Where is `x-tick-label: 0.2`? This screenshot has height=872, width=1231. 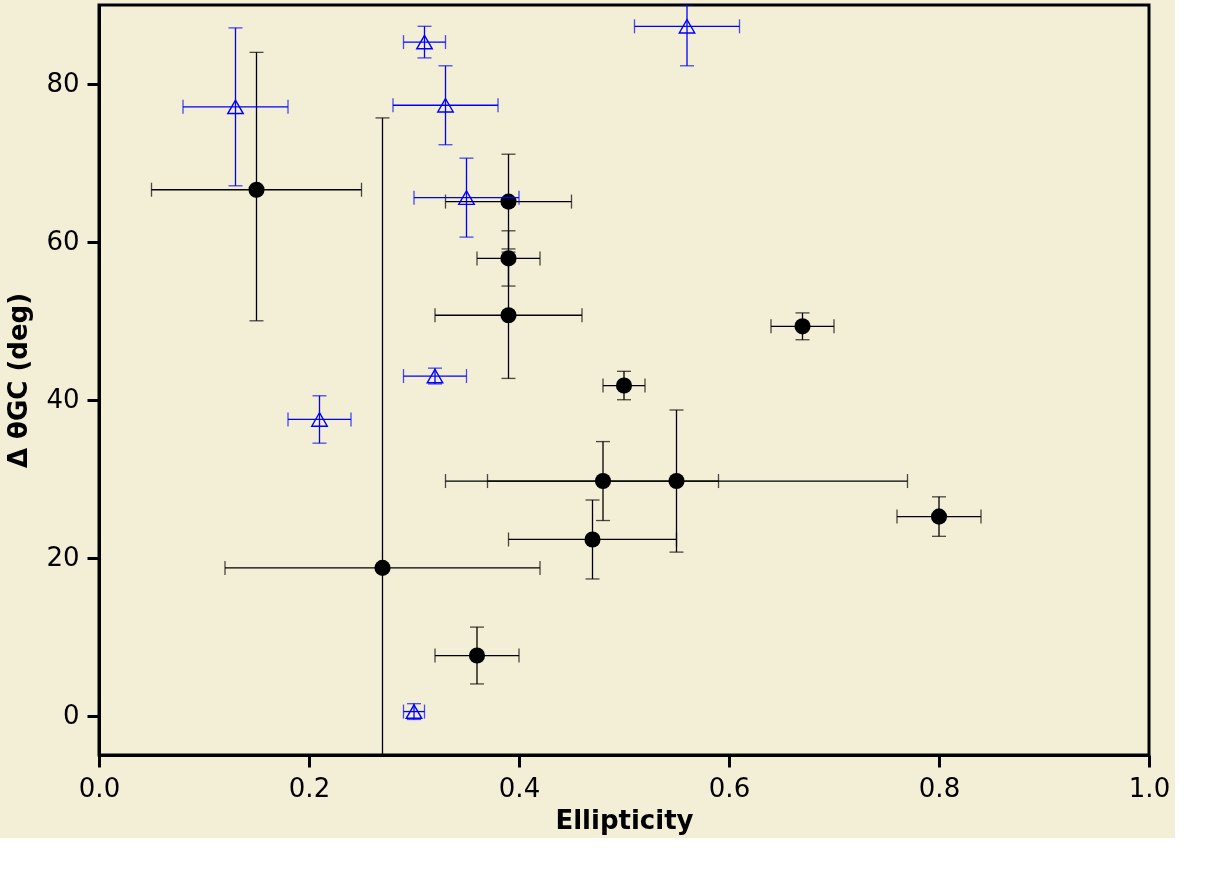 x-tick-label: 0.2 is located at coordinates (309, 787).